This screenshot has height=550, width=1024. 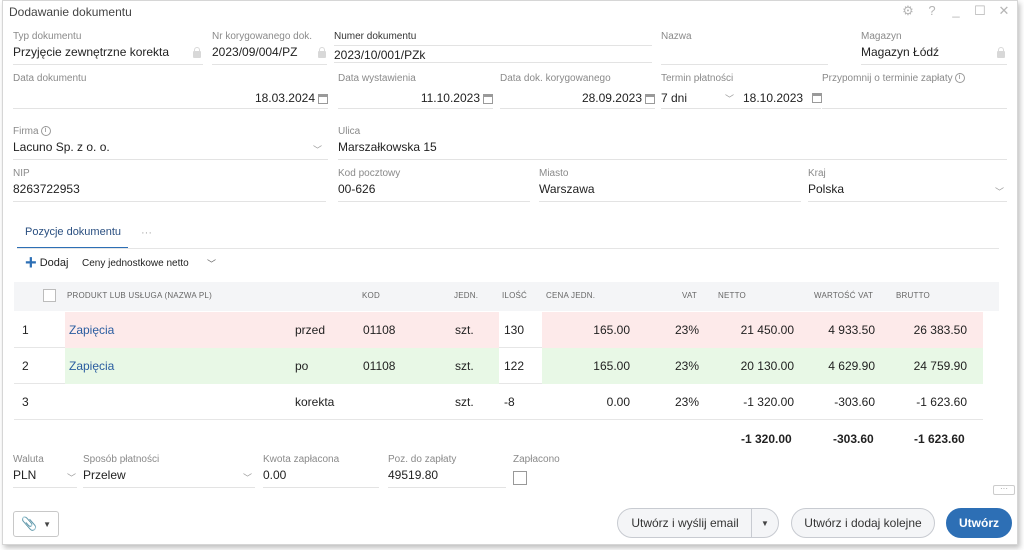 I want to click on cell-brutto: 24 759.90, so click(x=940, y=366).